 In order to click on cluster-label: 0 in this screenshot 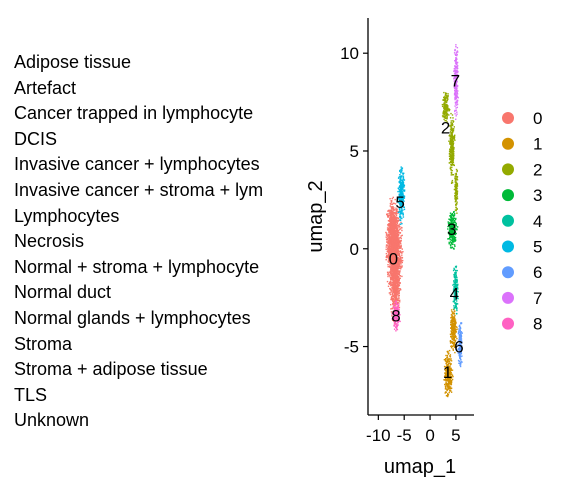, I will do `click(393, 259)`.